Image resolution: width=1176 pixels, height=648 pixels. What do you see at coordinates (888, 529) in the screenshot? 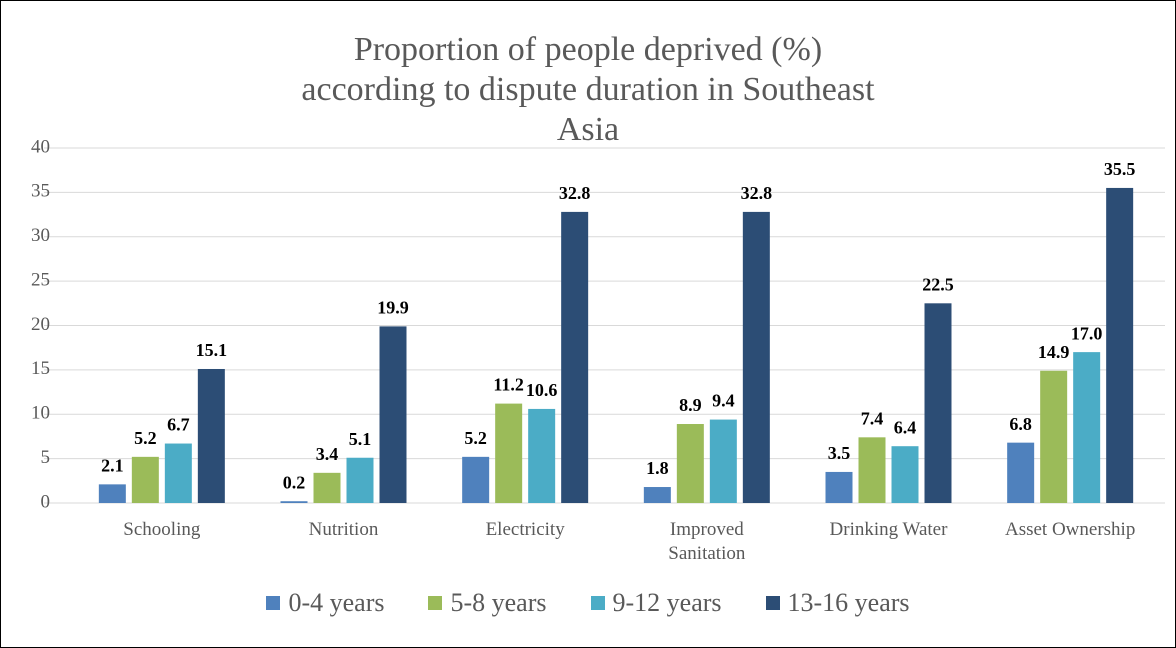
I see `x-tick-label: Drinking Water` at bounding box center [888, 529].